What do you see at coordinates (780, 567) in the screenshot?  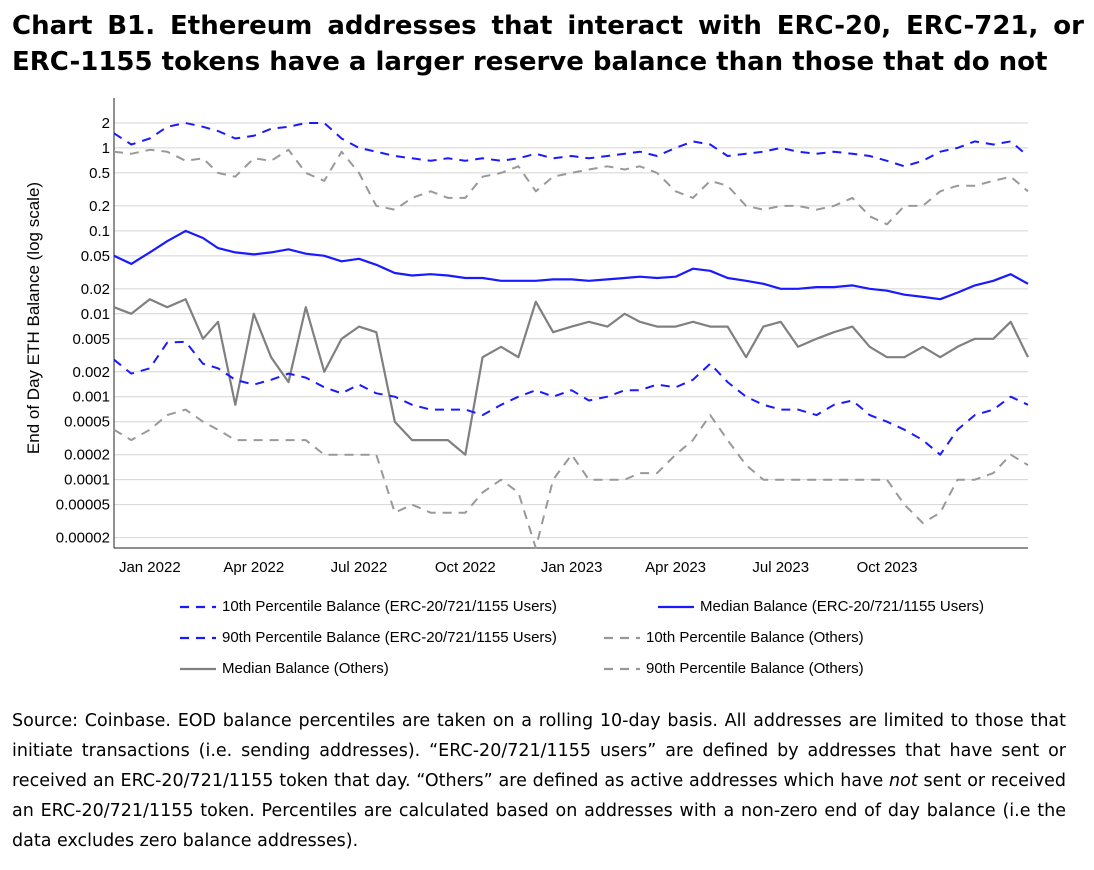 I see `x-tick-label: Jul 2023` at bounding box center [780, 567].